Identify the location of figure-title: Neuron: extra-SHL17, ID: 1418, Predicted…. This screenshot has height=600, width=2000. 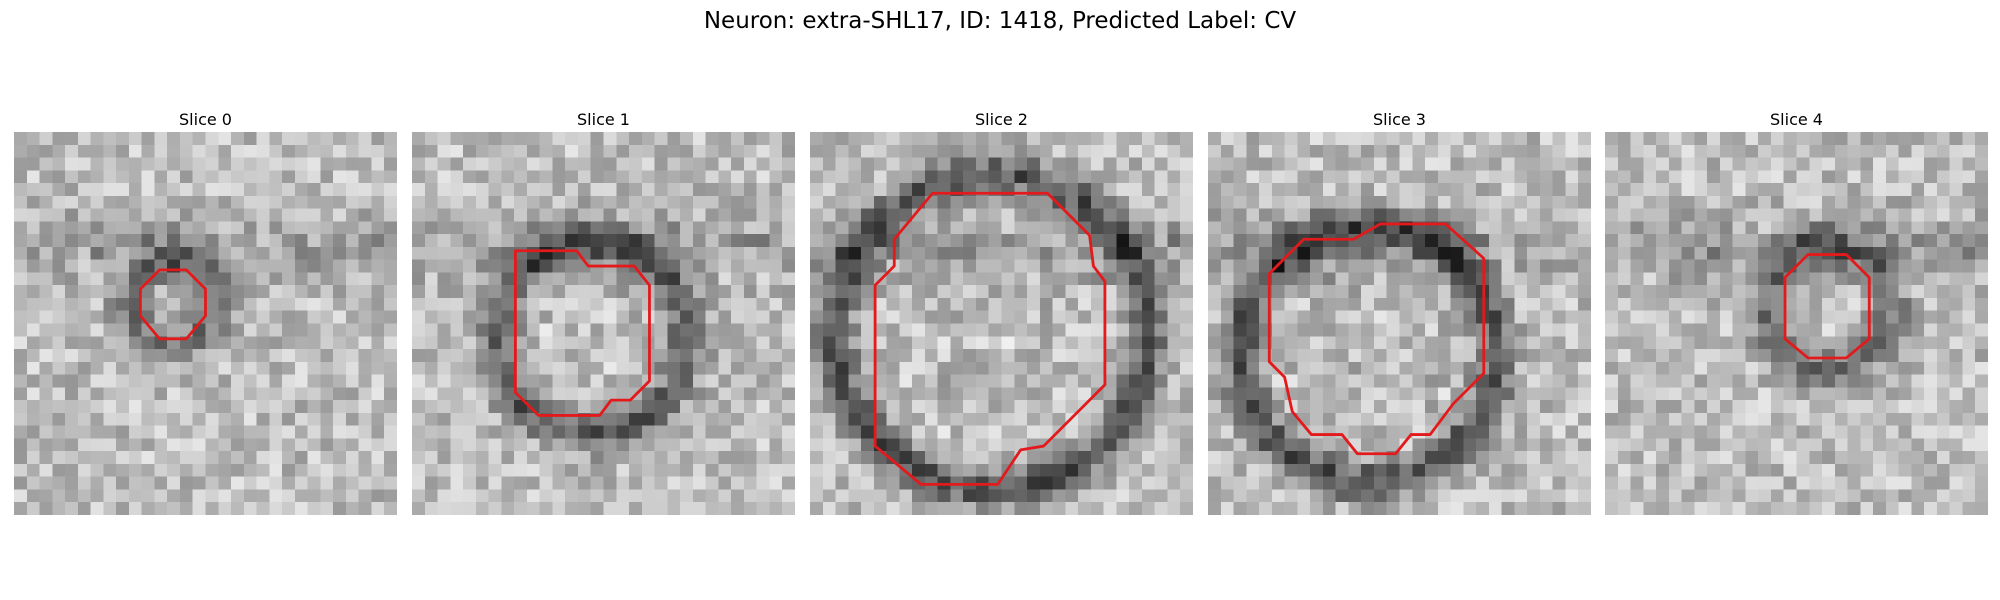
(1000, 21).